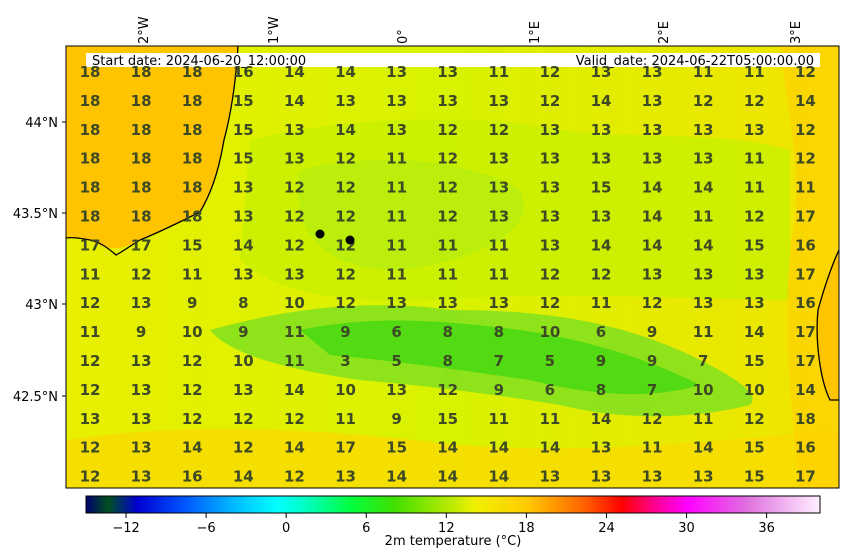  What do you see at coordinates (403, 36) in the screenshot?
I see `lon-label-0: 0°` at bounding box center [403, 36].